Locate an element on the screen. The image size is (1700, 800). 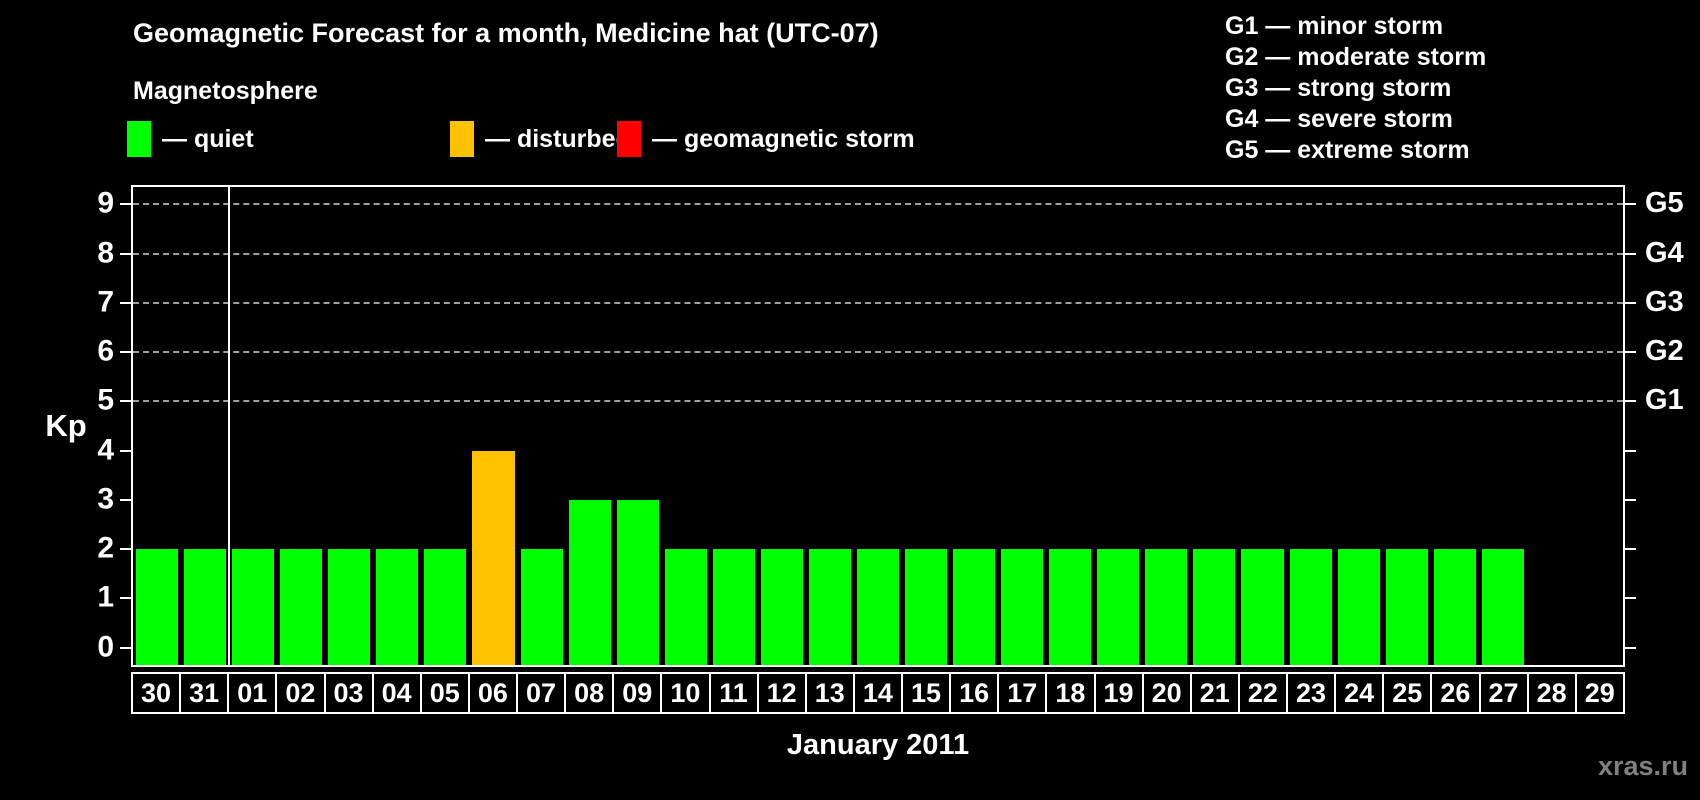
day-cell-14: 14 is located at coordinates (877, 693).